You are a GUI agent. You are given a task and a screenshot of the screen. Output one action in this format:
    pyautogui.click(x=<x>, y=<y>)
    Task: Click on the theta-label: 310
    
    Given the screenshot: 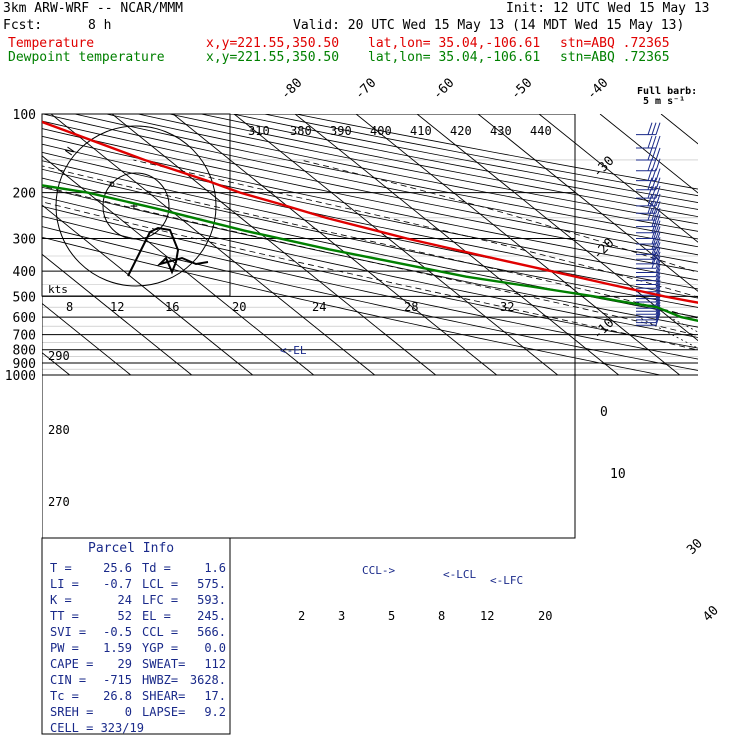 What is the action you would take?
    pyautogui.click(x=259, y=131)
    